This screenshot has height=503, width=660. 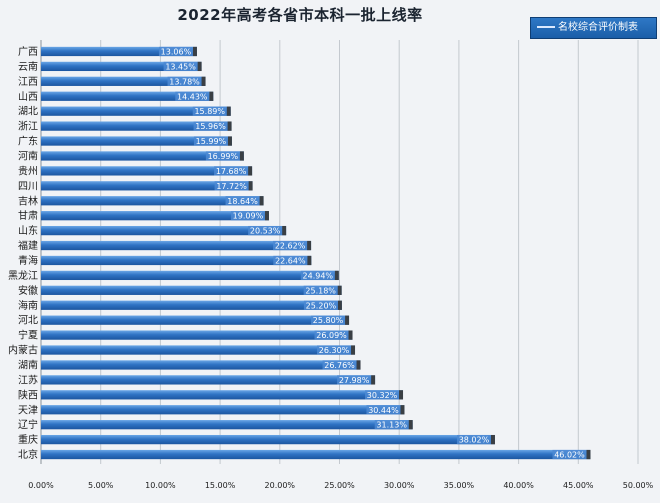 What do you see at coordinates (28, 200) in the screenshot?
I see `category-label: 吉林` at bounding box center [28, 200].